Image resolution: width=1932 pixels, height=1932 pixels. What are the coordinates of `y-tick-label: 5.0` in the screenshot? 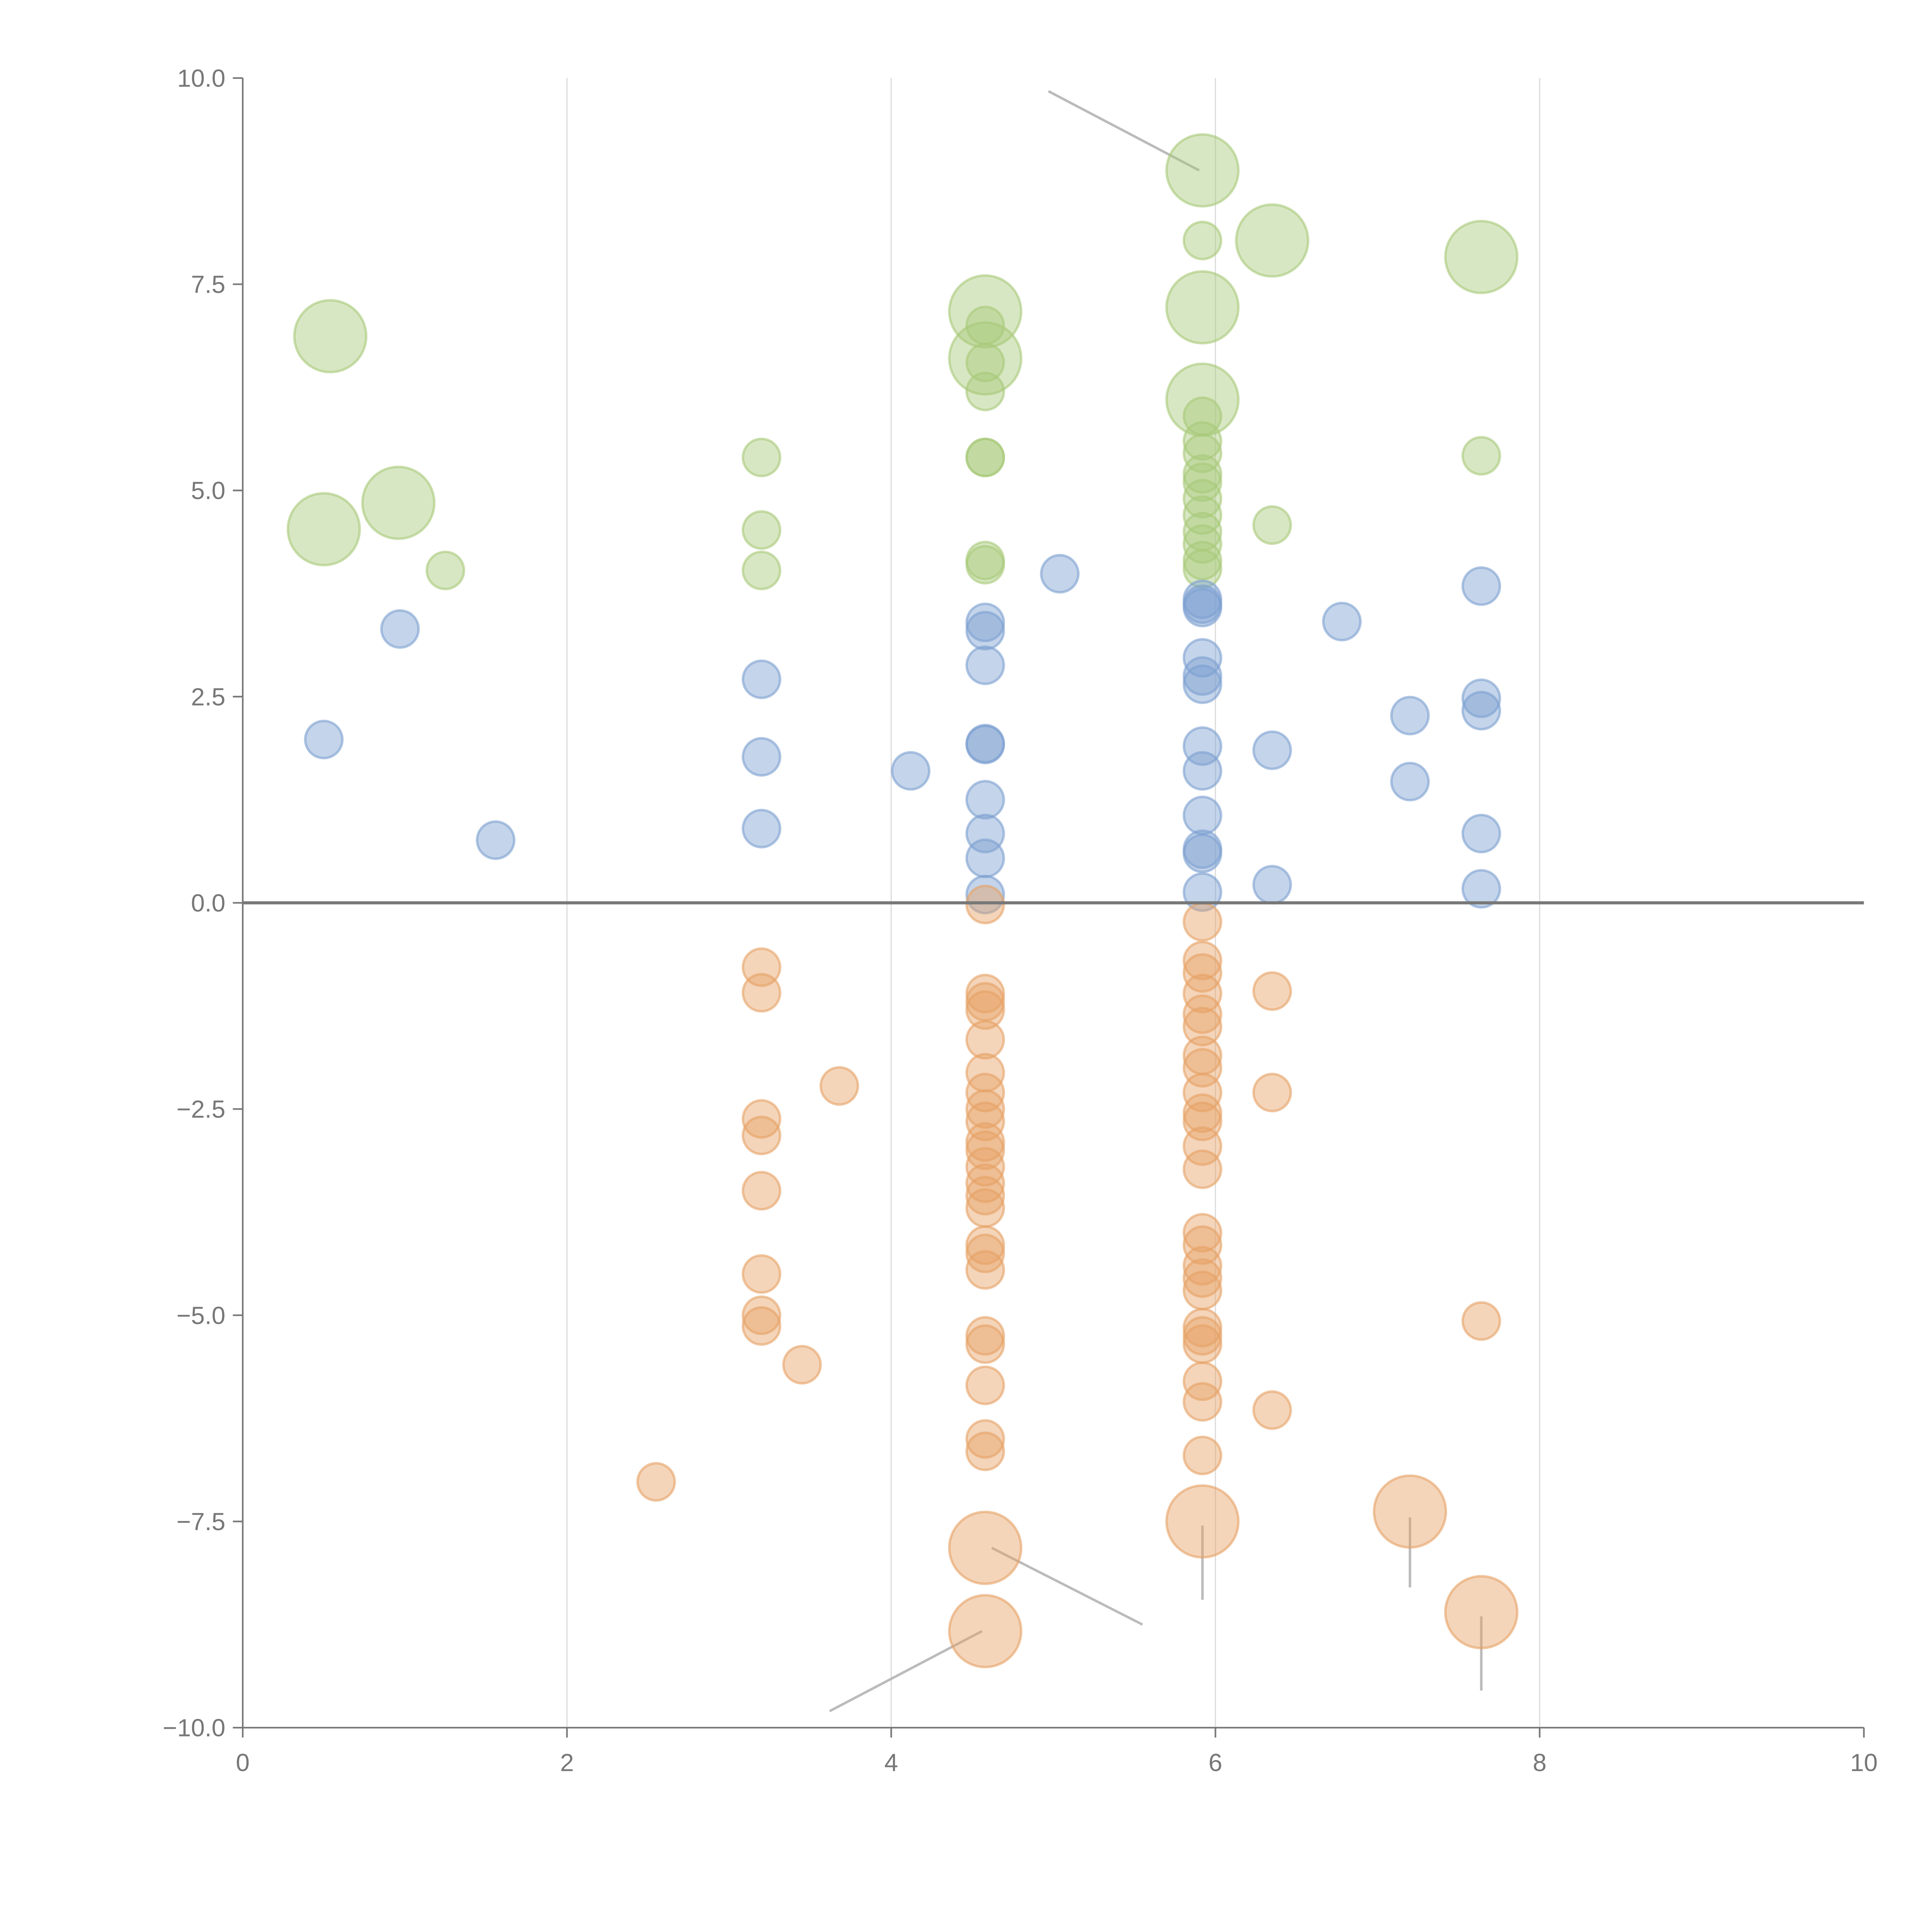 It's located at (208, 491).